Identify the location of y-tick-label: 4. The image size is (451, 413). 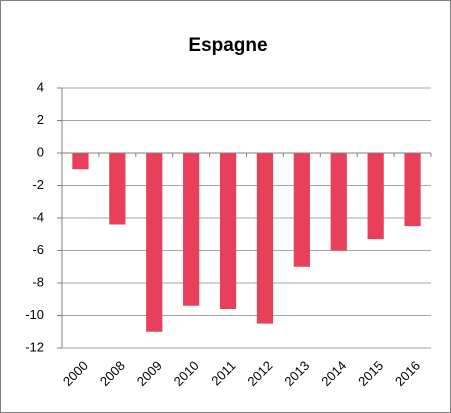
(40, 86).